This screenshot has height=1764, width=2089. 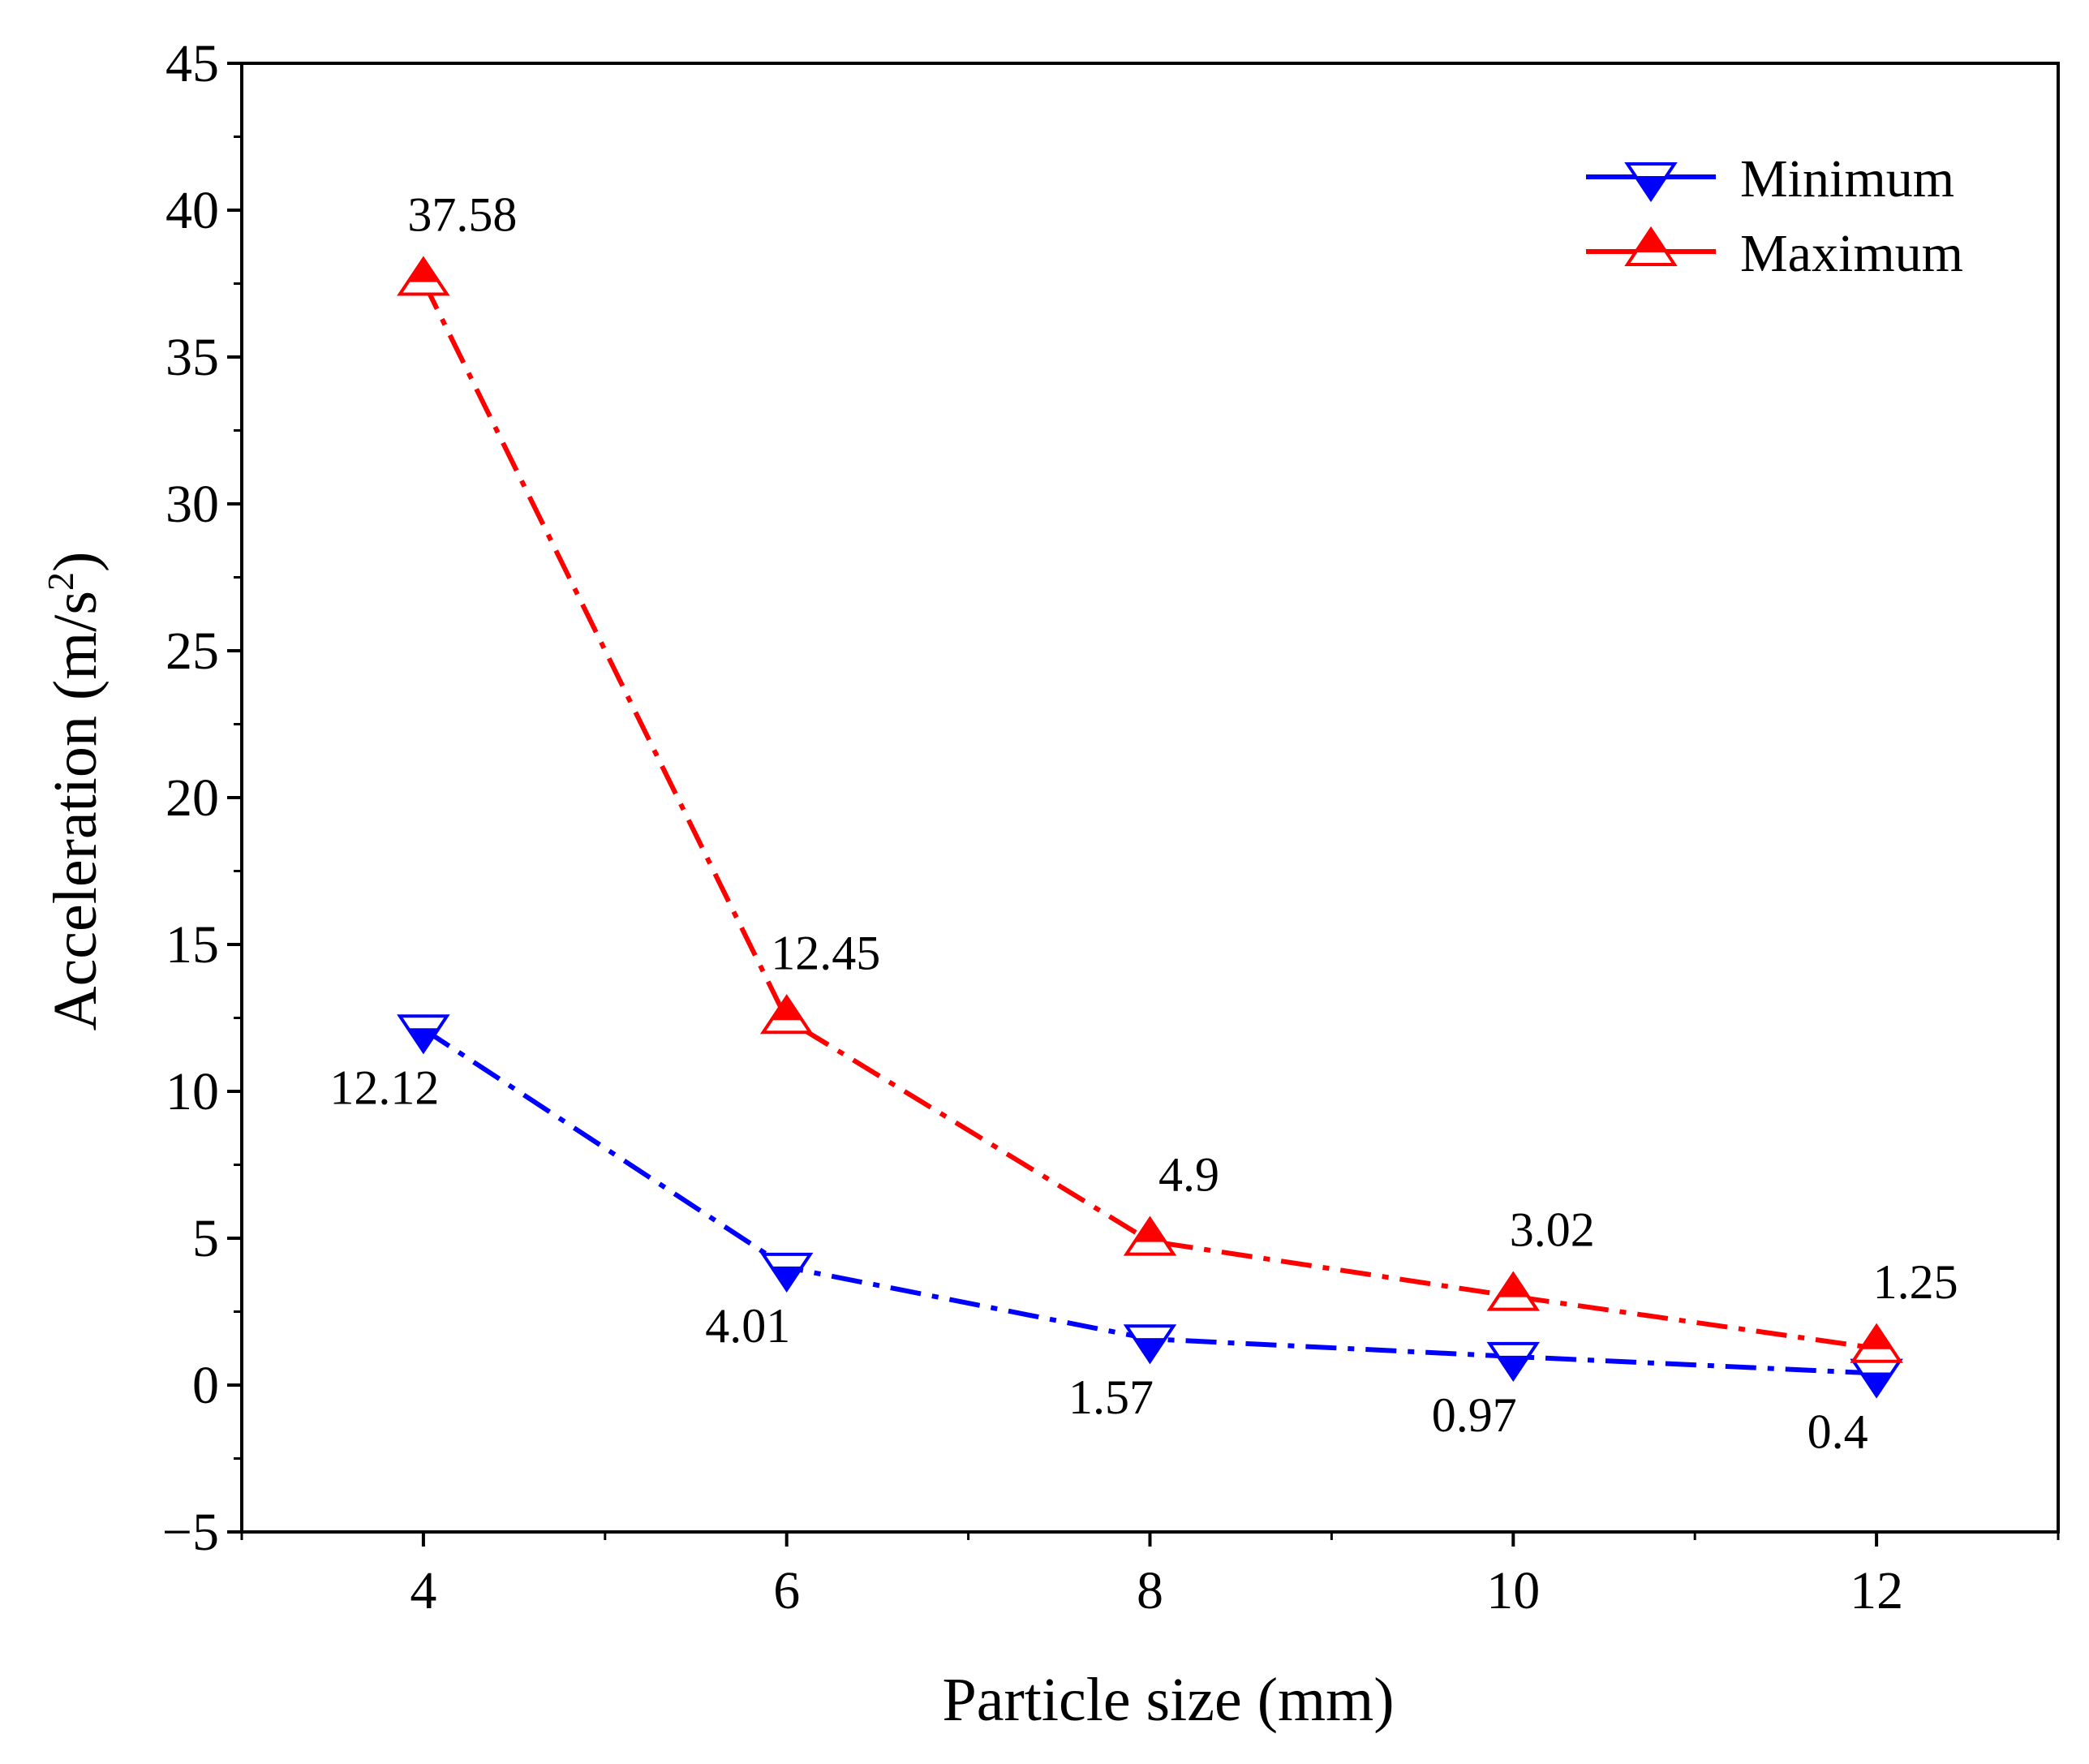 What do you see at coordinates (75, 810) in the screenshot?
I see `y-axis-title-text: Acceleration (m/s` at bounding box center [75, 810].